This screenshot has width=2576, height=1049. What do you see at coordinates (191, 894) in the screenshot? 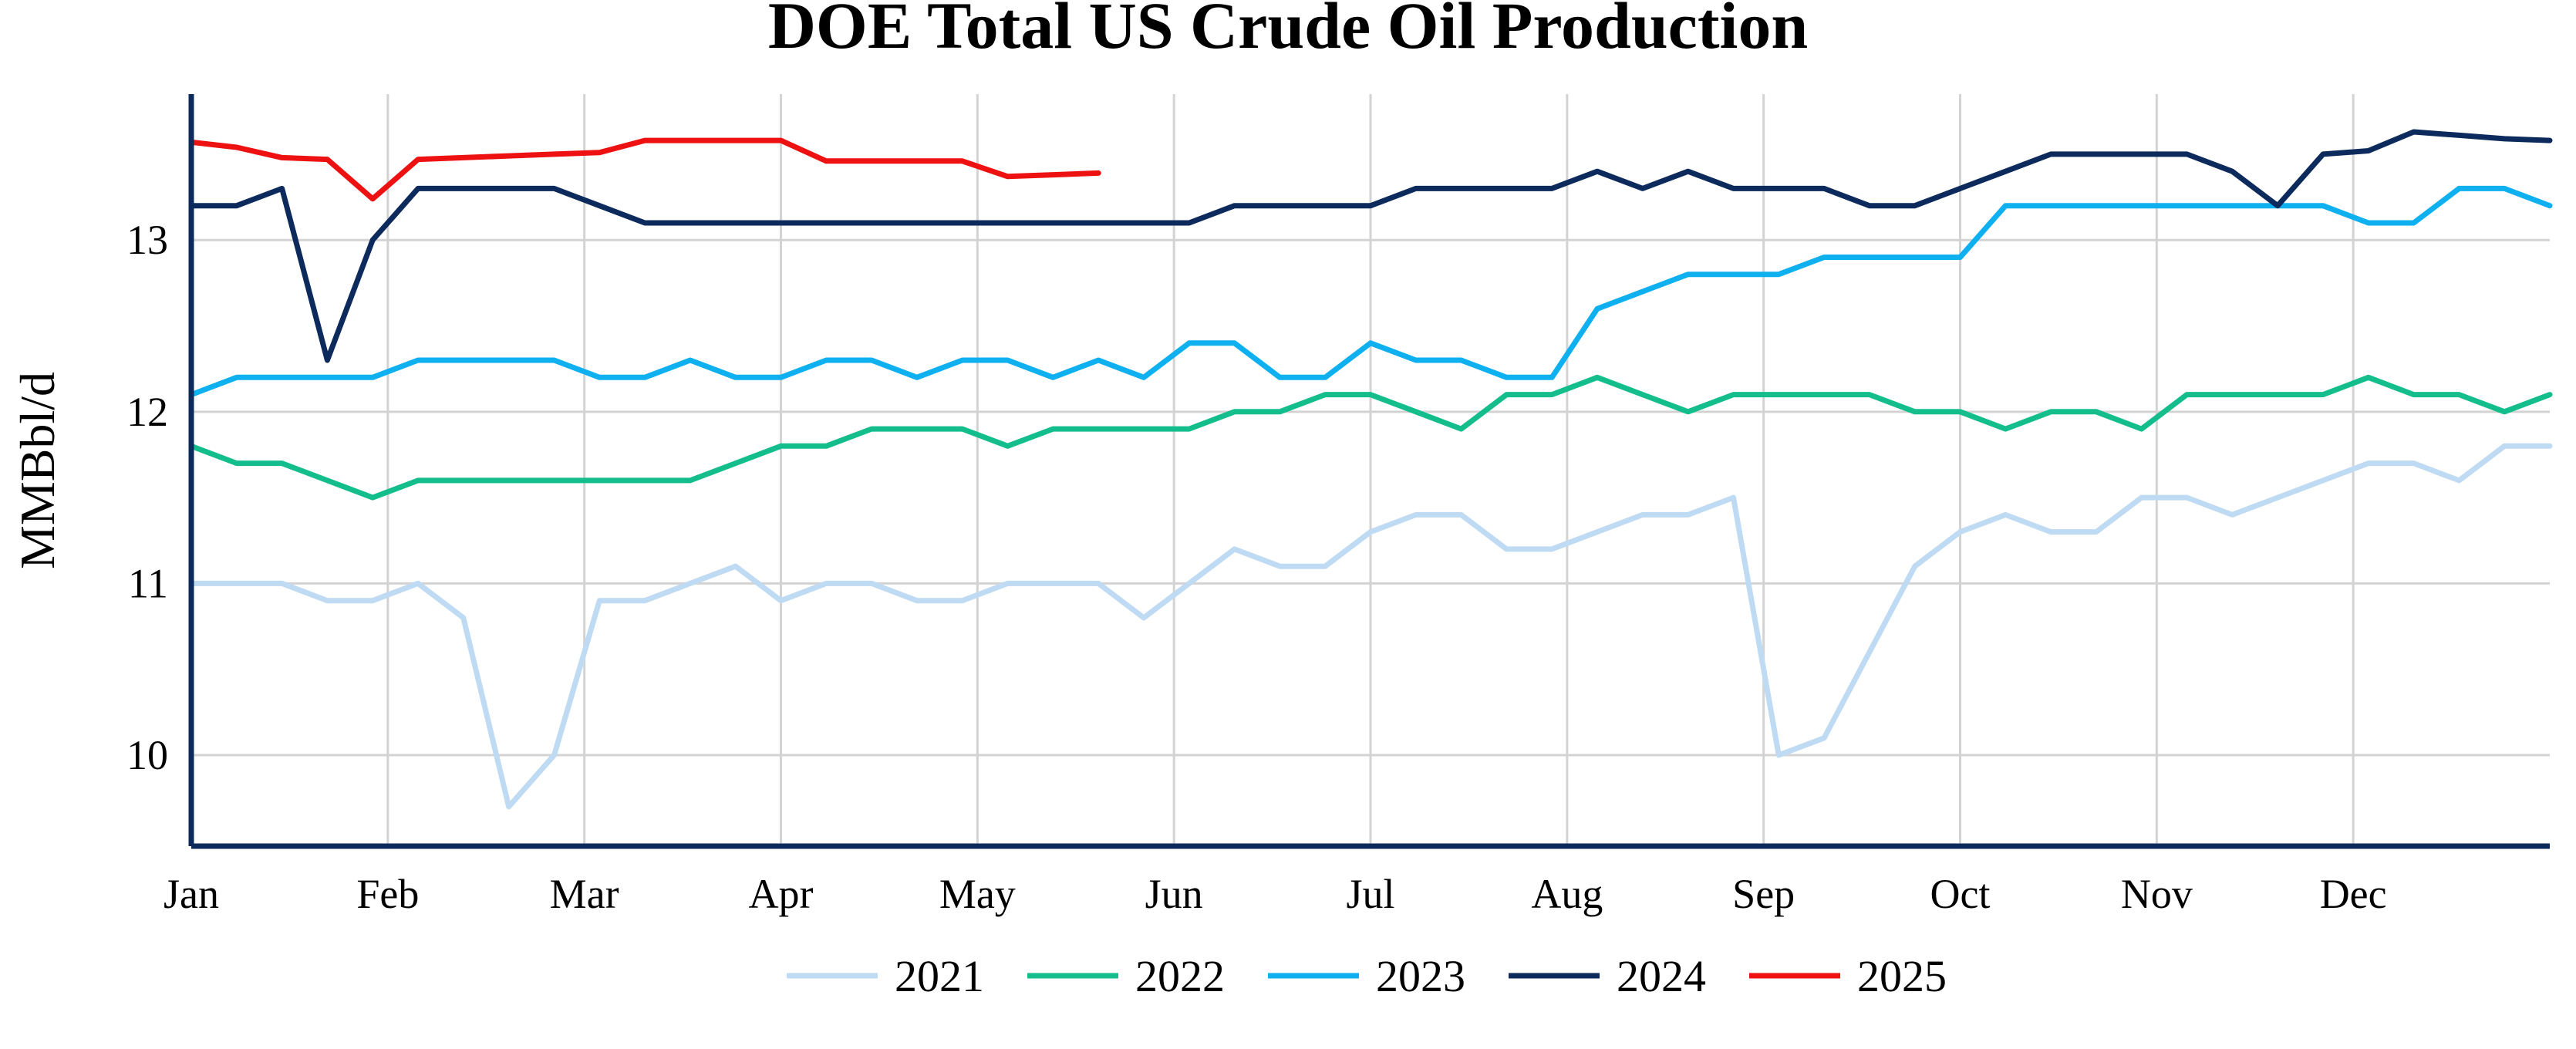
I see `x-tick-label: Jan` at bounding box center [191, 894].